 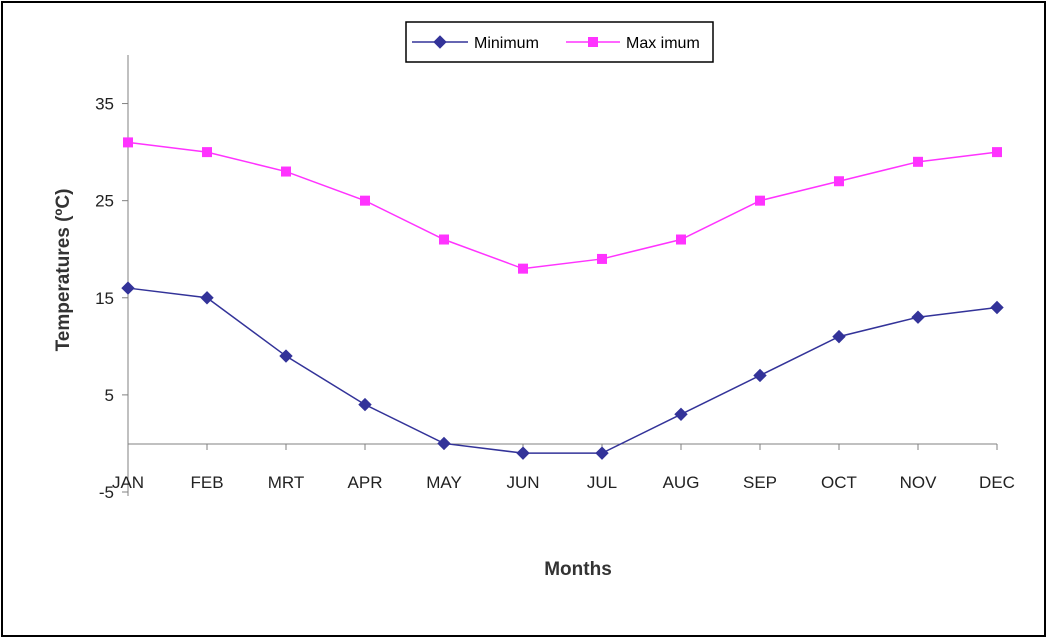 What do you see at coordinates (559, 42) in the screenshot?
I see `legend: Minimum Max imum` at bounding box center [559, 42].